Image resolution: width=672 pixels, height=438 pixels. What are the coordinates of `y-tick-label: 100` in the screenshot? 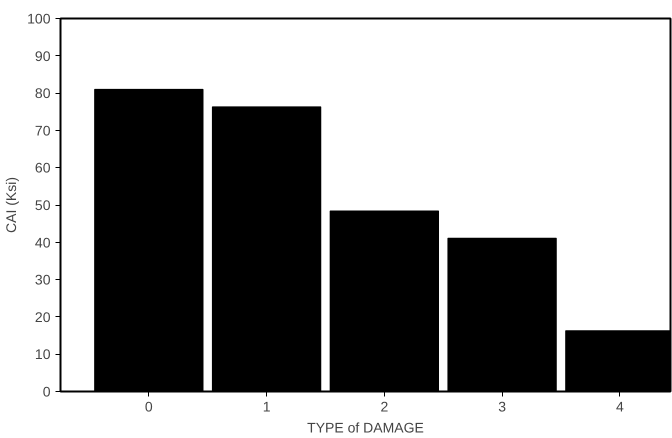 It's located at (39, 18).